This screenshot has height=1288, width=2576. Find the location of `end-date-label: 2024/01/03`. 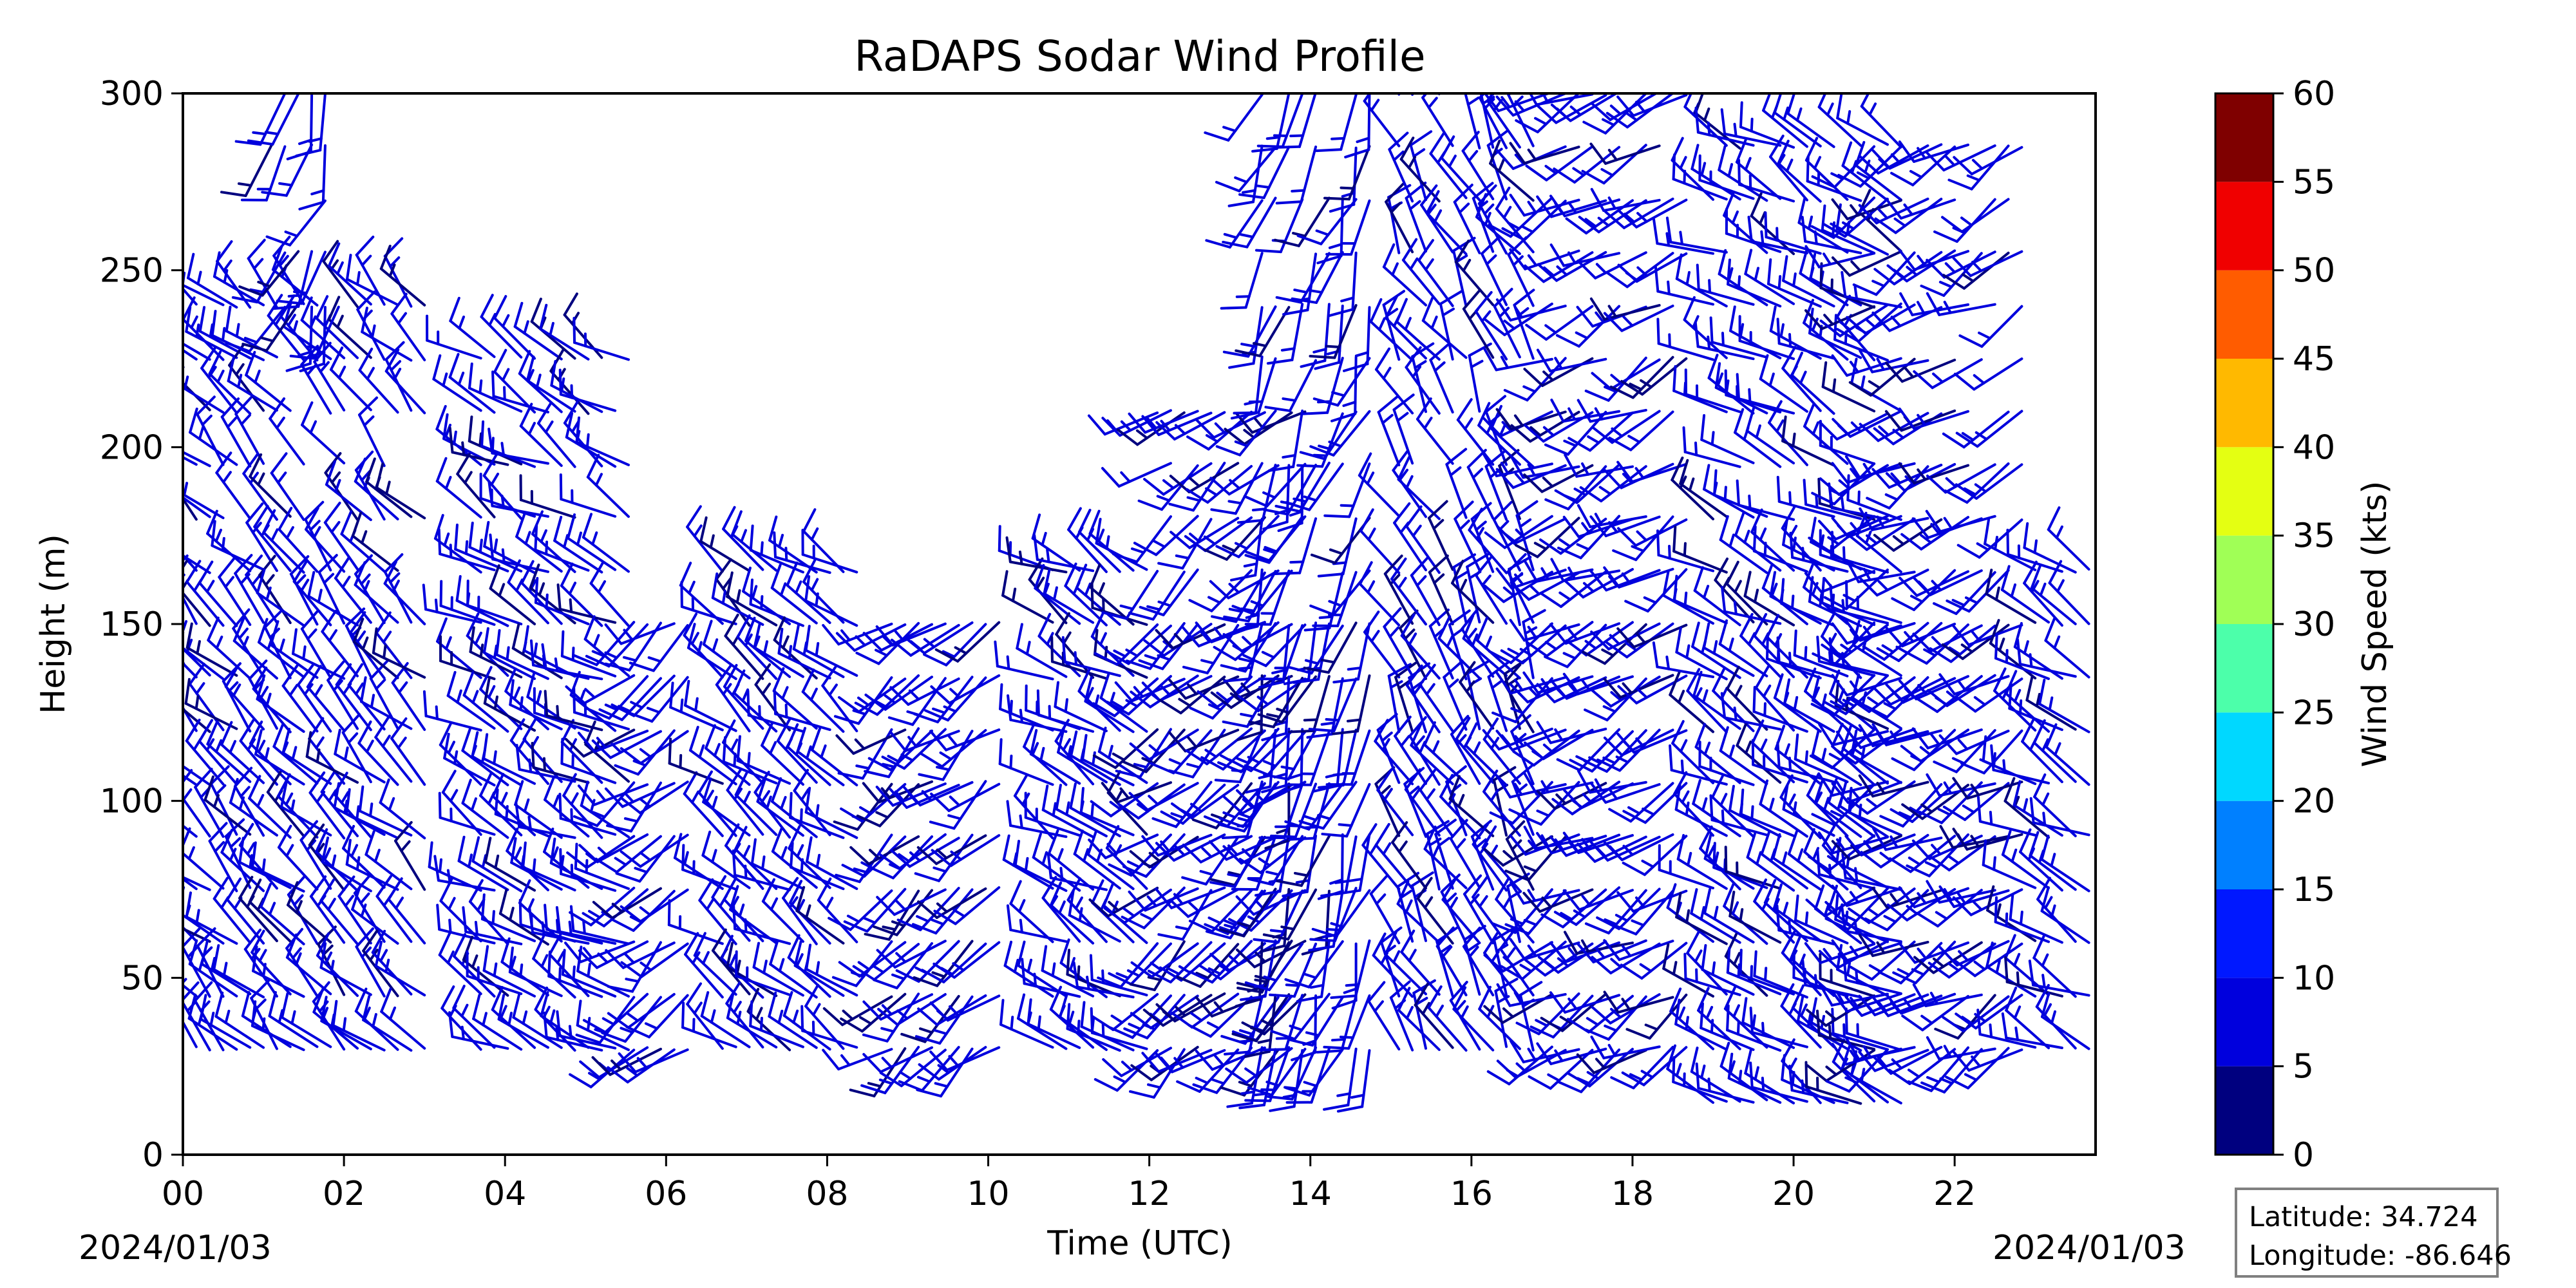

end-date-label: 2024/01/03 is located at coordinates (2089, 1248).